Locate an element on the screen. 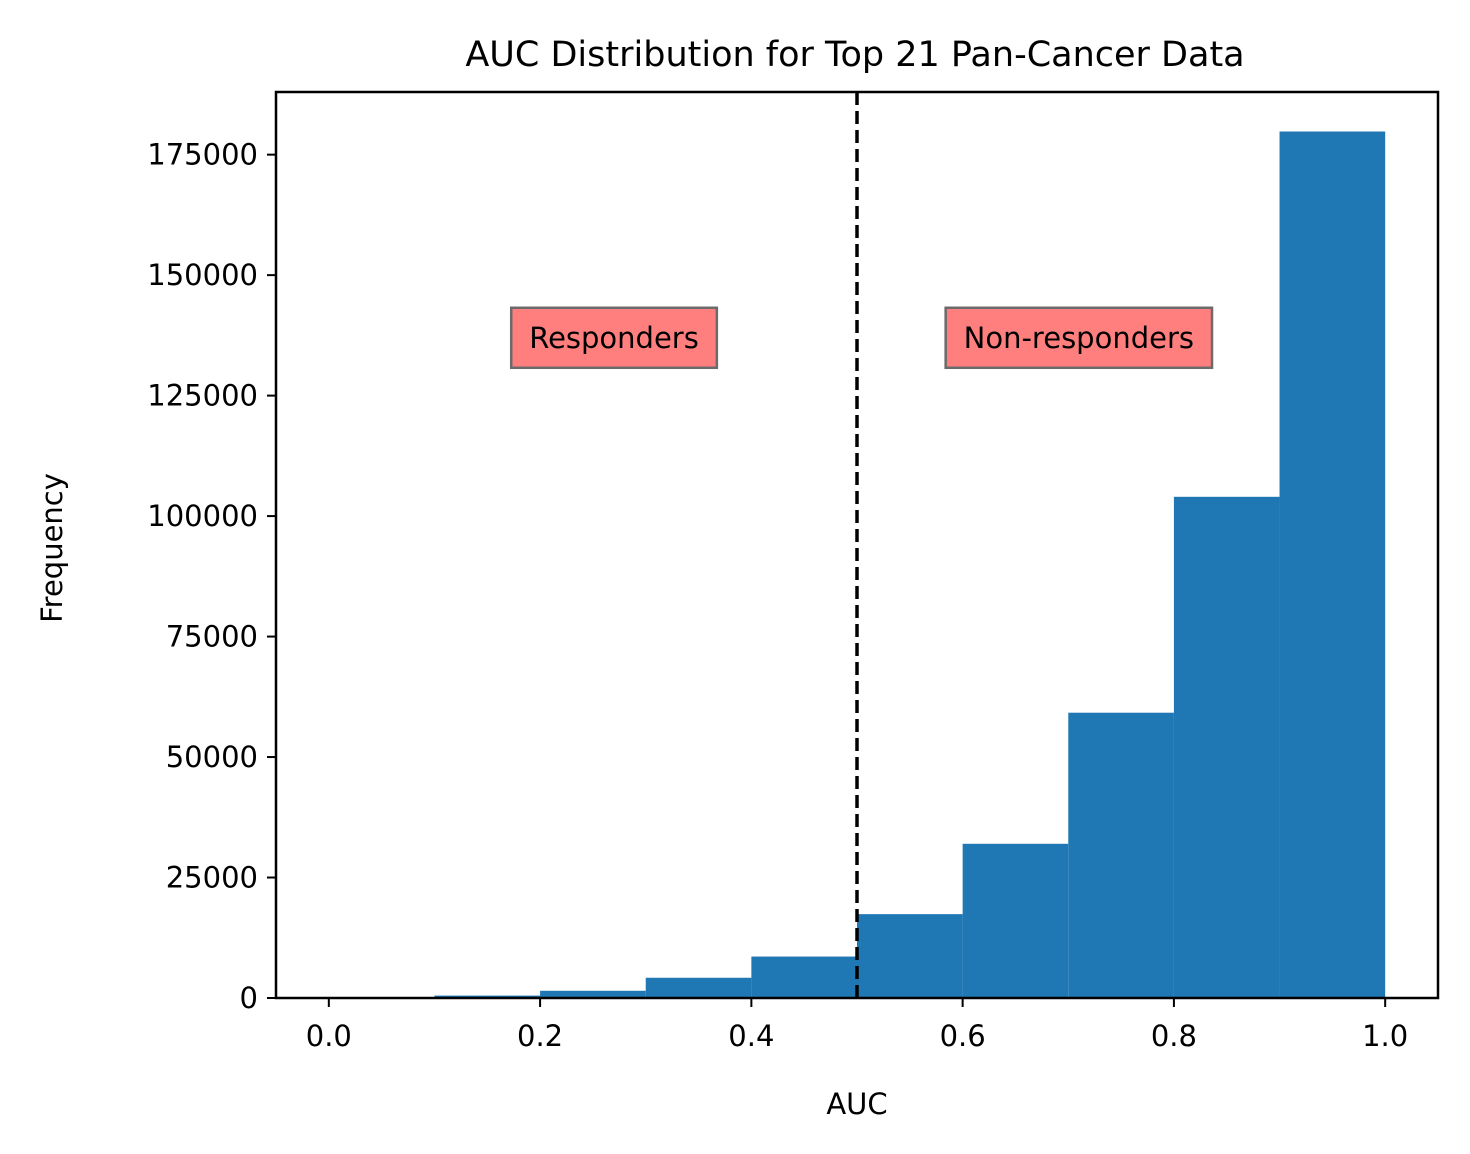 Image resolution: width=1470 pixels, height=1154 pixels. x-tick-label: 0.2 is located at coordinates (540, 1036).